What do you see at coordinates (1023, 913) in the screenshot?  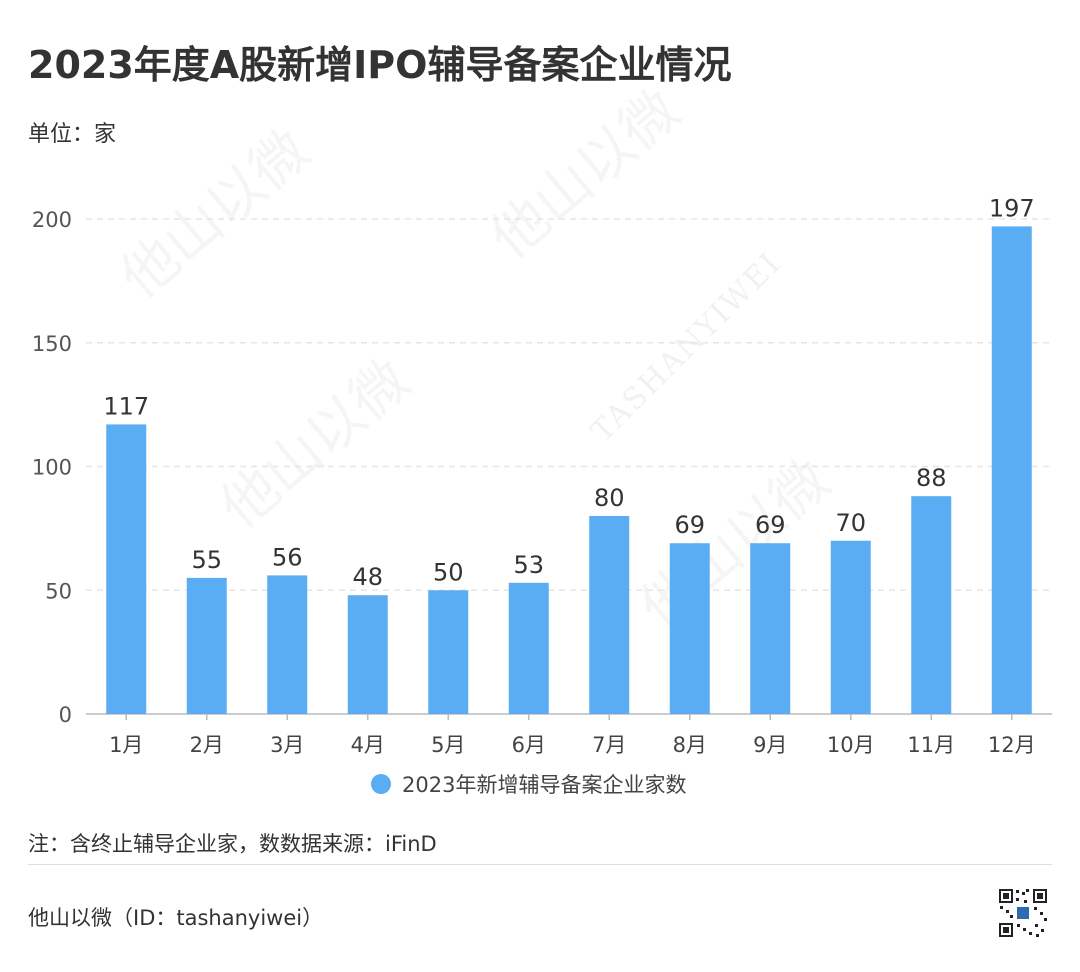 I see `qr-code-icon` at bounding box center [1023, 913].